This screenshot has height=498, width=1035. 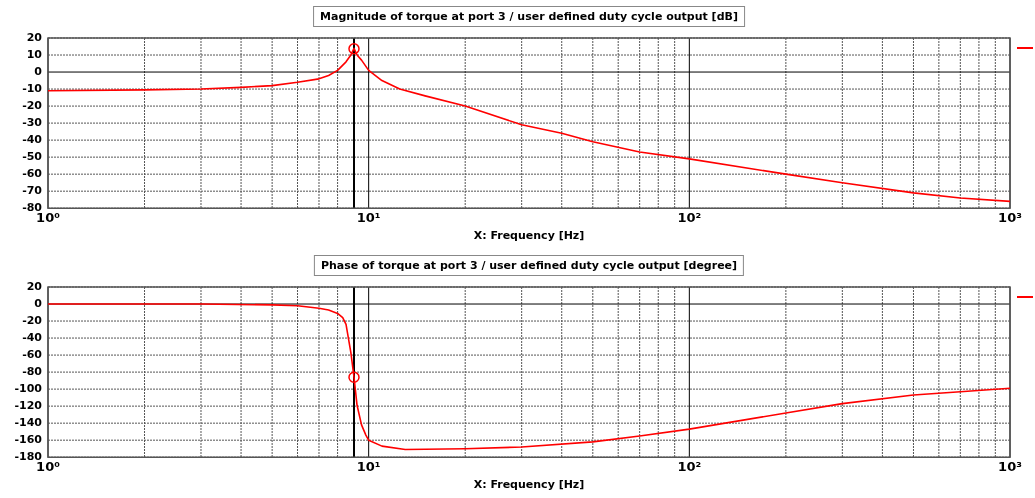 What do you see at coordinates (28, 388) in the screenshot?
I see `y-tick-label: -100` at bounding box center [28, 388].